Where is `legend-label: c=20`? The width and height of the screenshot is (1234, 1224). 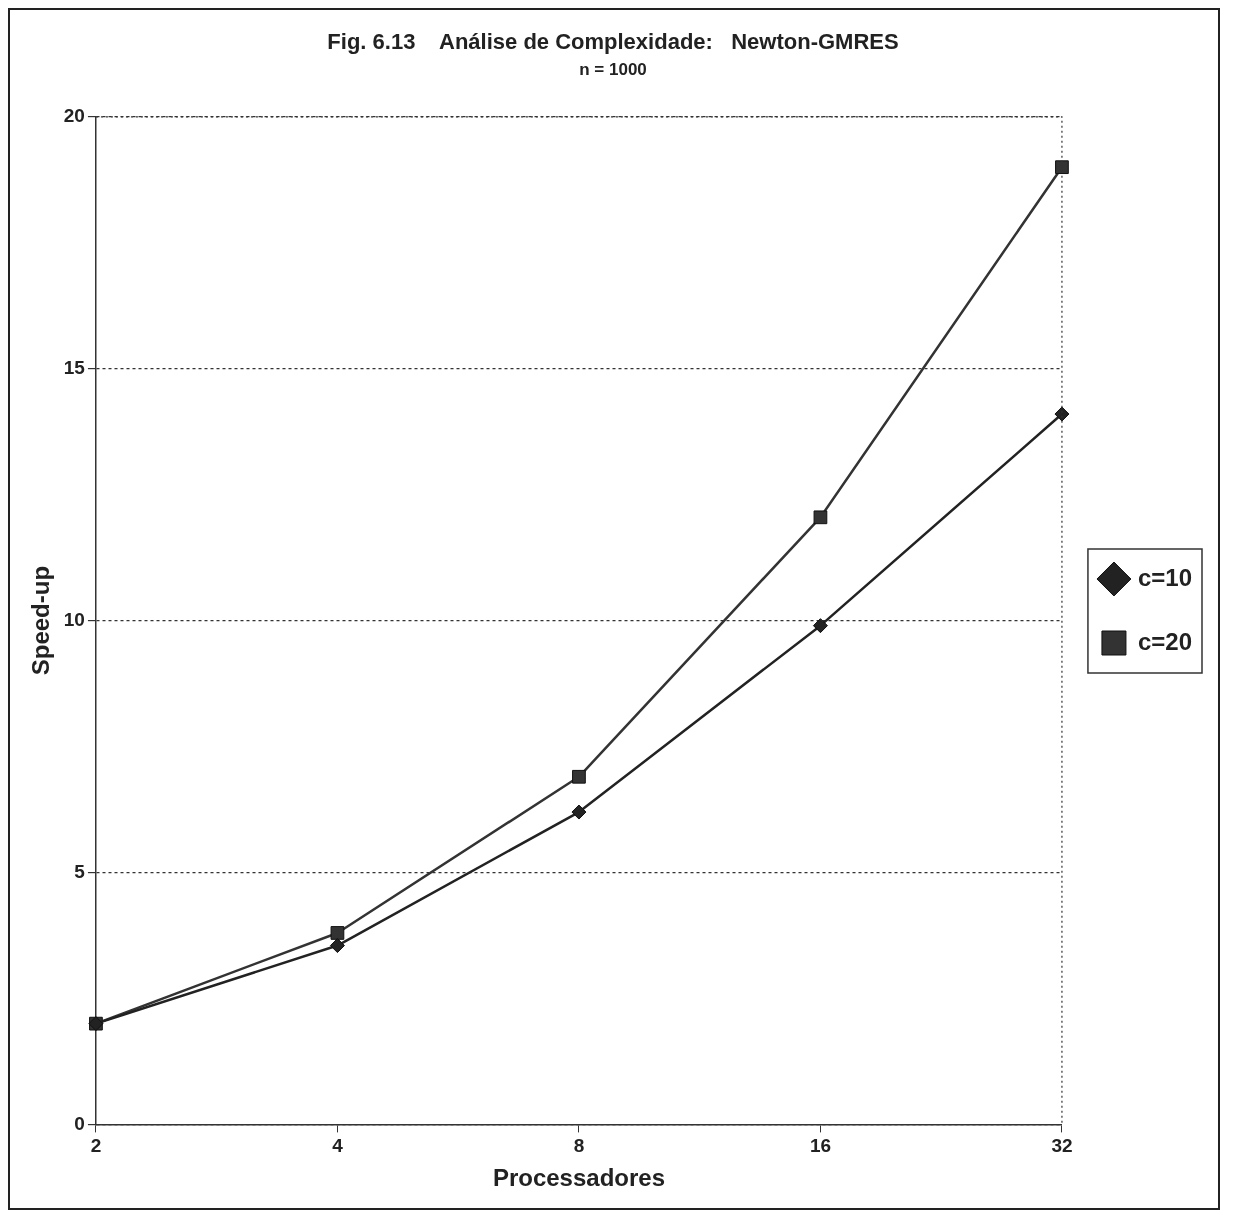 legend-label: c=20 is located at coordinates (1164, 641).